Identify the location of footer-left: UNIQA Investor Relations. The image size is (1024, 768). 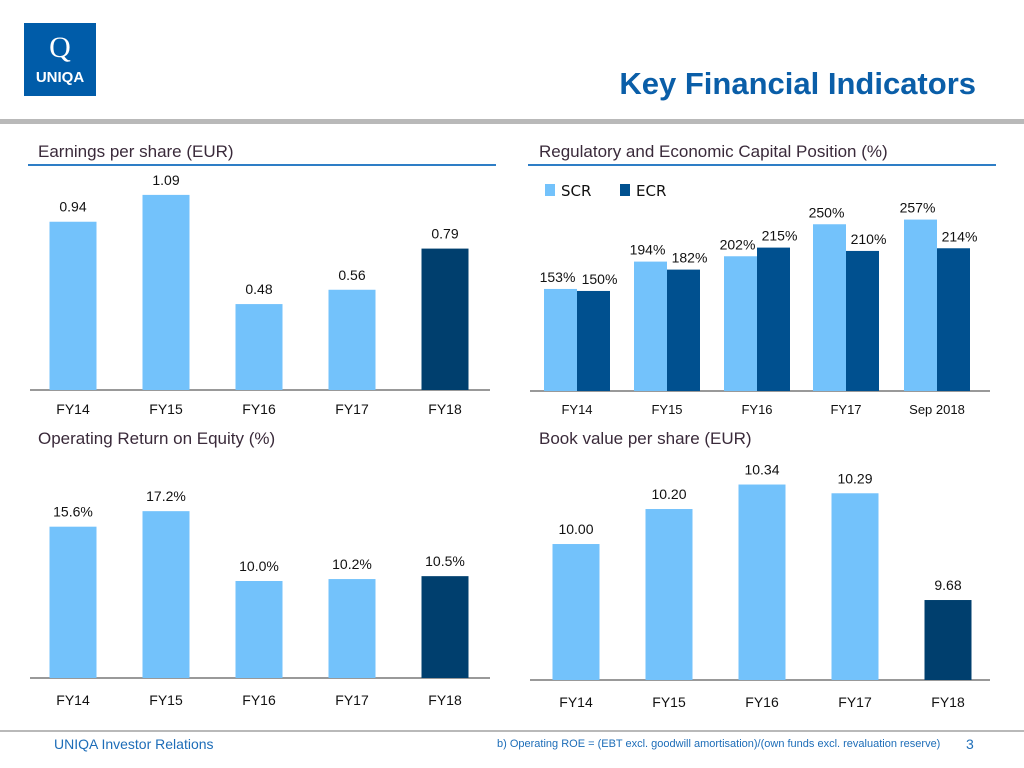
(134, 744).